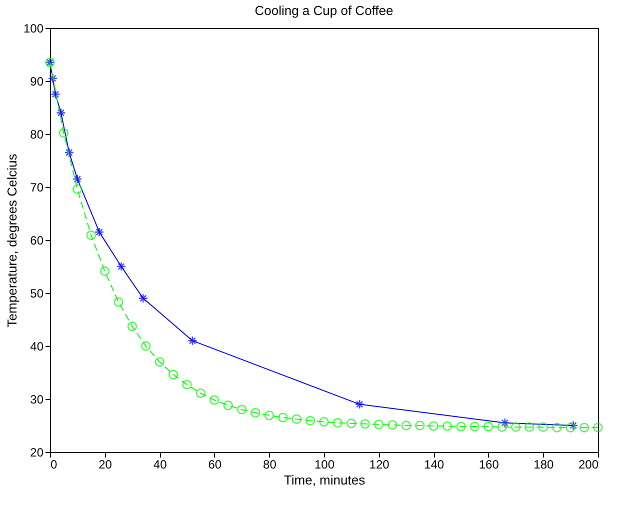 Image resolution: width=632 pixels, height=513 pixels. Describe the element at coordinates (37, 81) in the screenshot. I see `y-tick-label: 90` at that location.